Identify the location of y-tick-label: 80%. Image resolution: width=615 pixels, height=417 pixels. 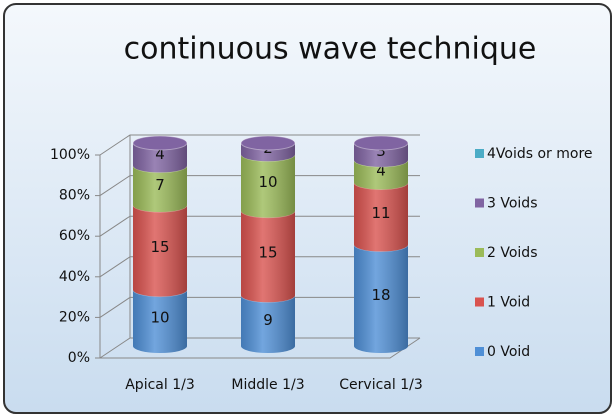
(74, 196).